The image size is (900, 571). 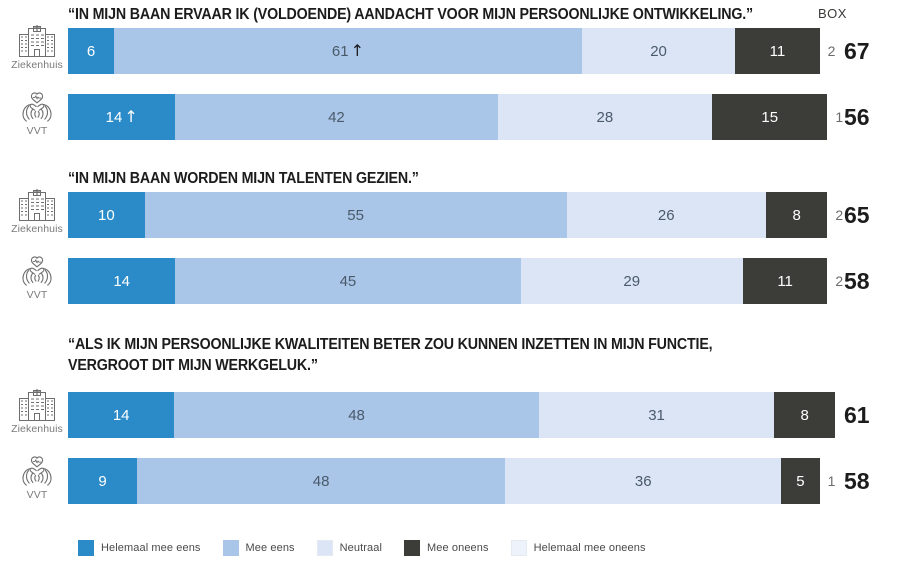 I want to click on bar-segment-value: 8, so click(x=804, y=415).